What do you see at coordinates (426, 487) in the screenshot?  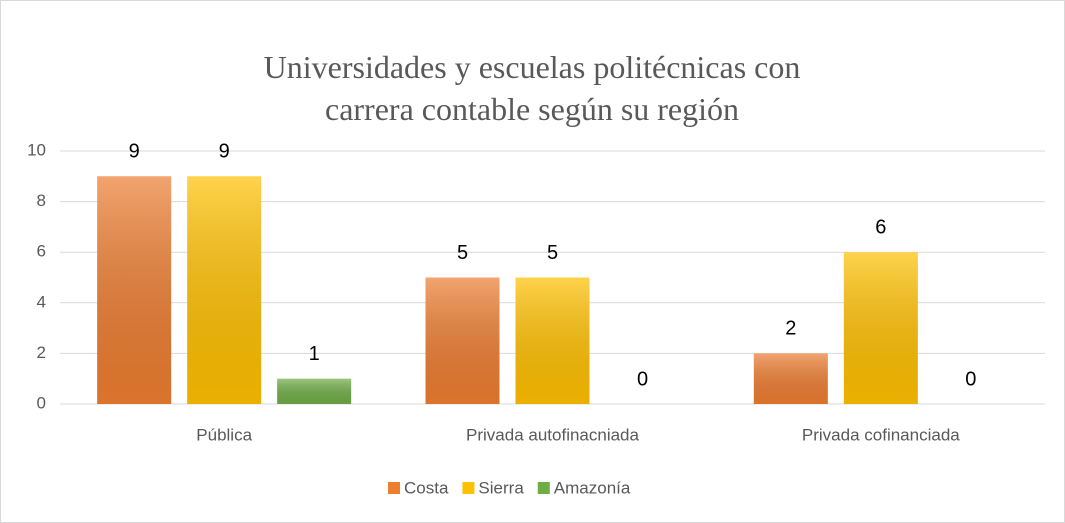 I see `legend-label: Costa` at bounding box center [426, 487].